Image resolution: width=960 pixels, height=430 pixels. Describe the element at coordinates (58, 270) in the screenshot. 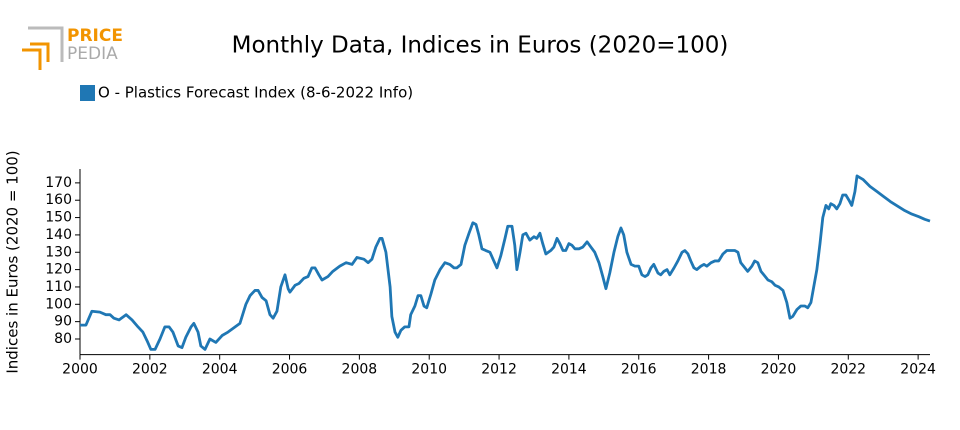

I see `y-tick-label: 120` at that location.